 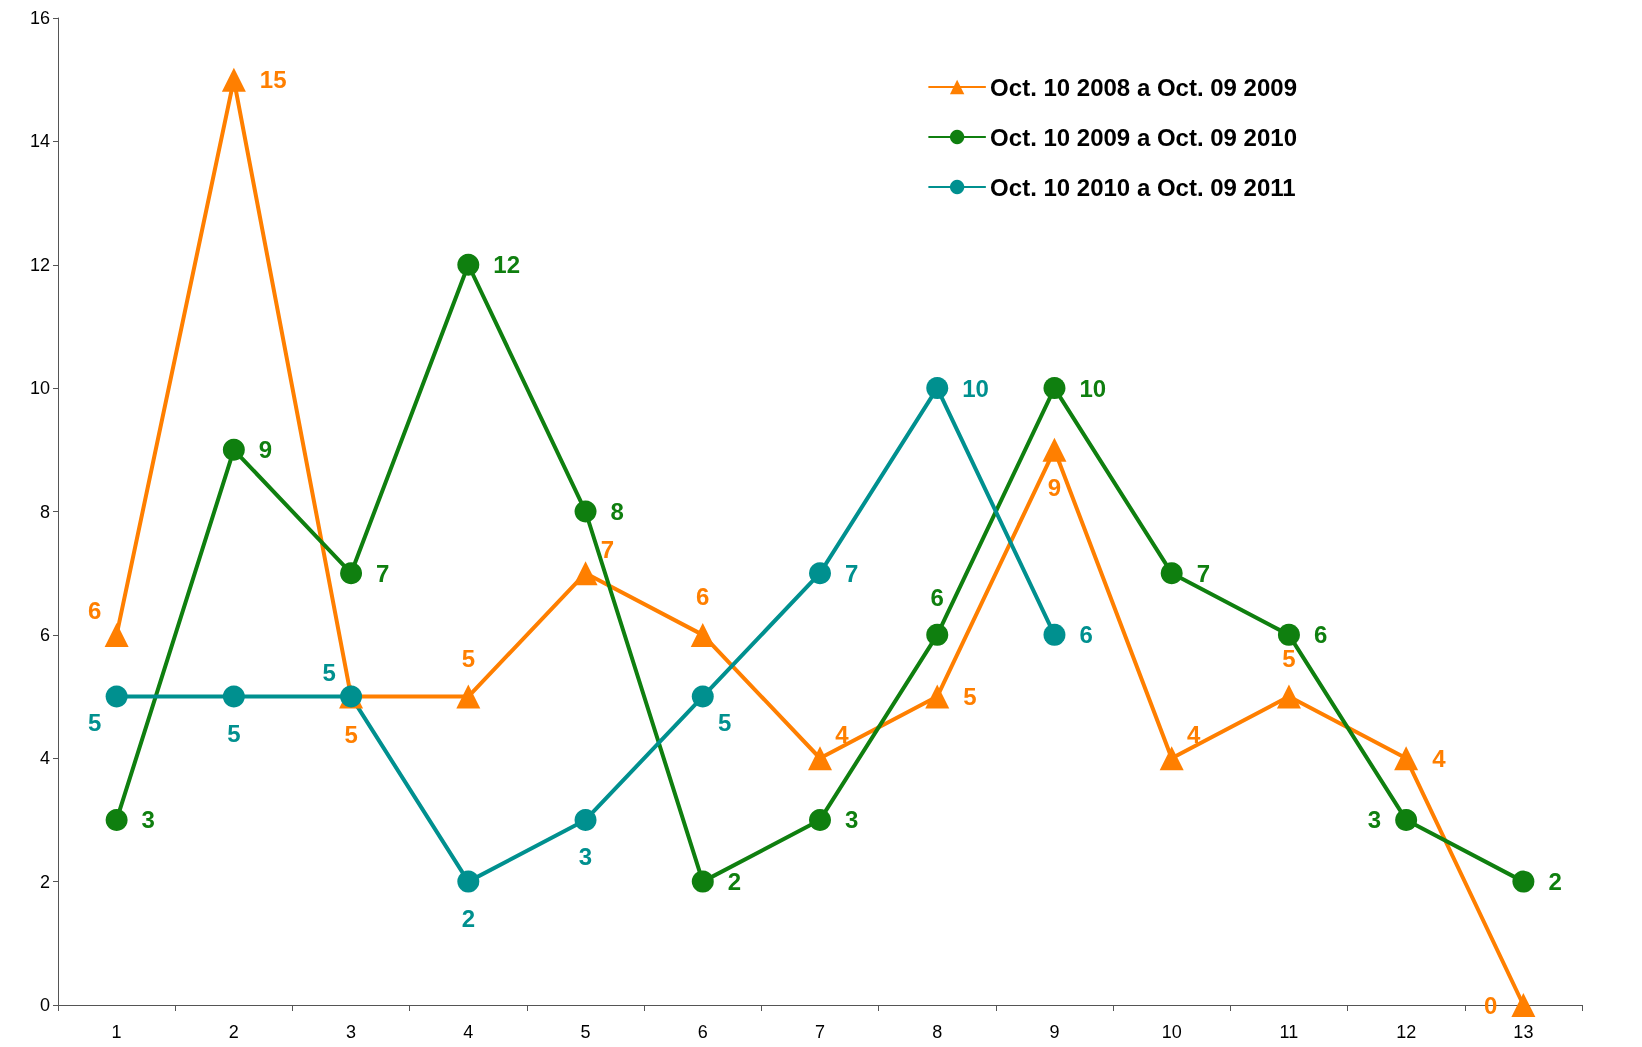 I want to click on x-tick-label: 2, so click(x=233, y=1032).